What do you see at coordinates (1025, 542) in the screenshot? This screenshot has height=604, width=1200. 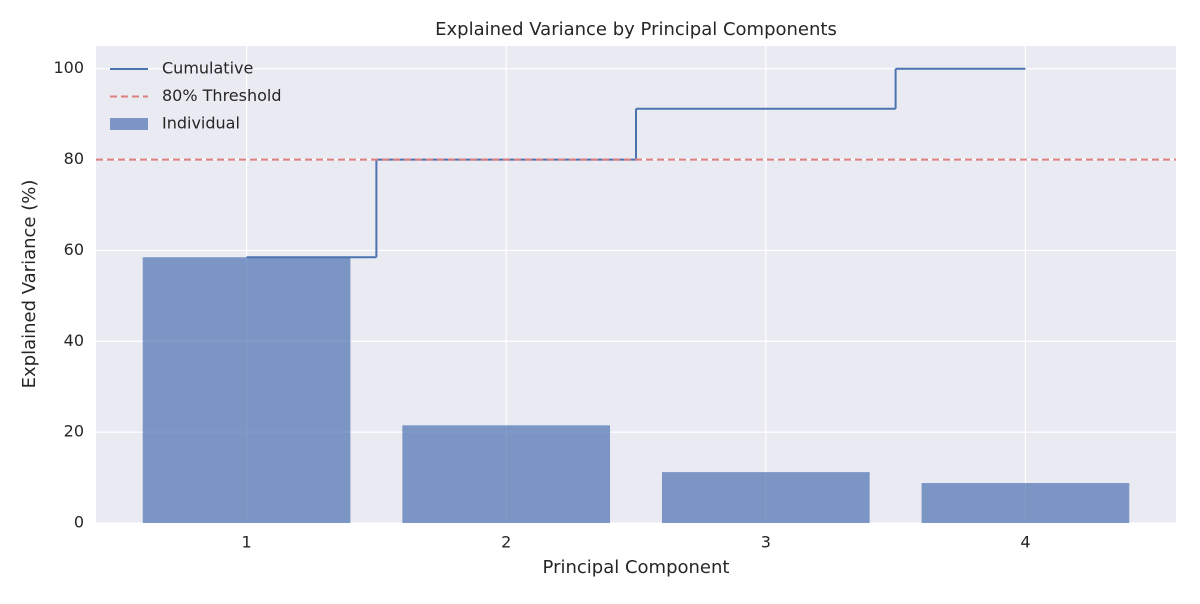 I see `x-tick-label: 4` at bounding box center [1025, 542].